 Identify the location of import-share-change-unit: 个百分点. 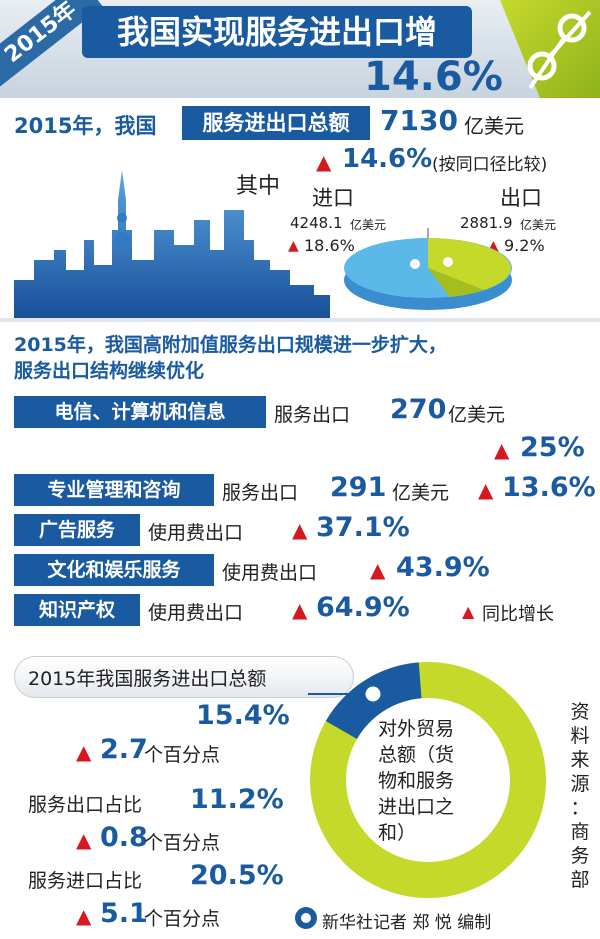
(182, 919).